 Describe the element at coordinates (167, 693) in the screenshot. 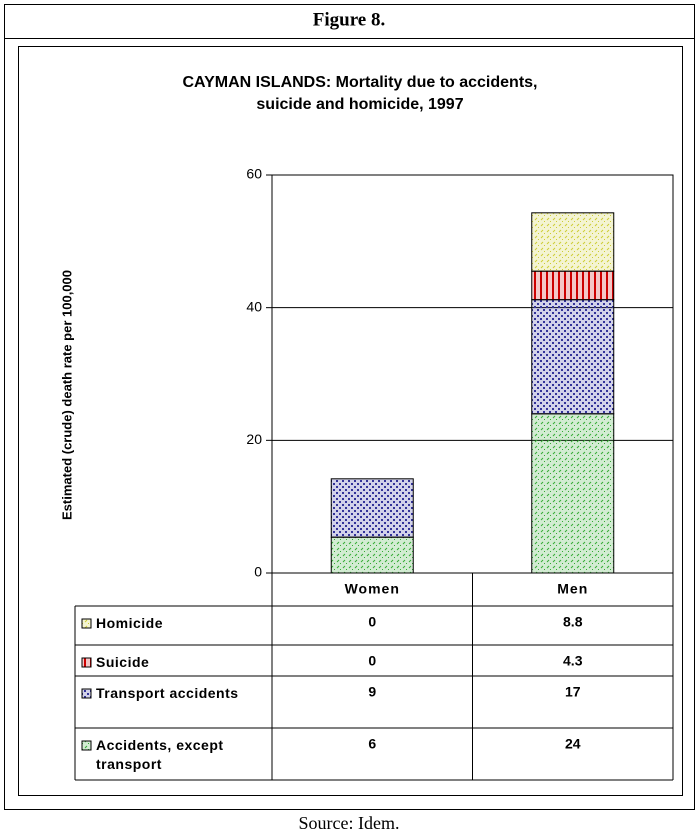

I see `legend-label: Transport accidents` at that location.